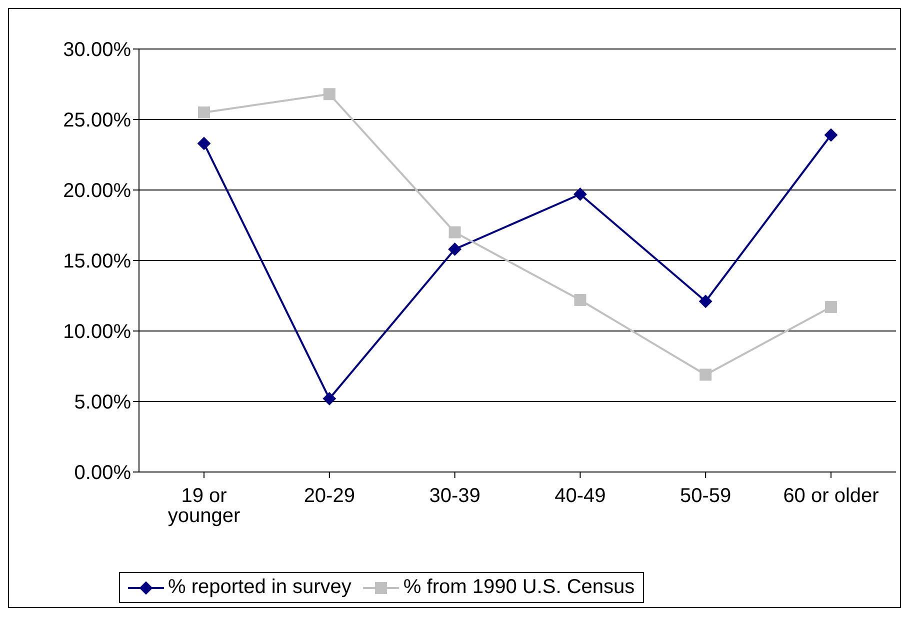  I want to click on x-tick-label: 50-59, so click(706, 496).